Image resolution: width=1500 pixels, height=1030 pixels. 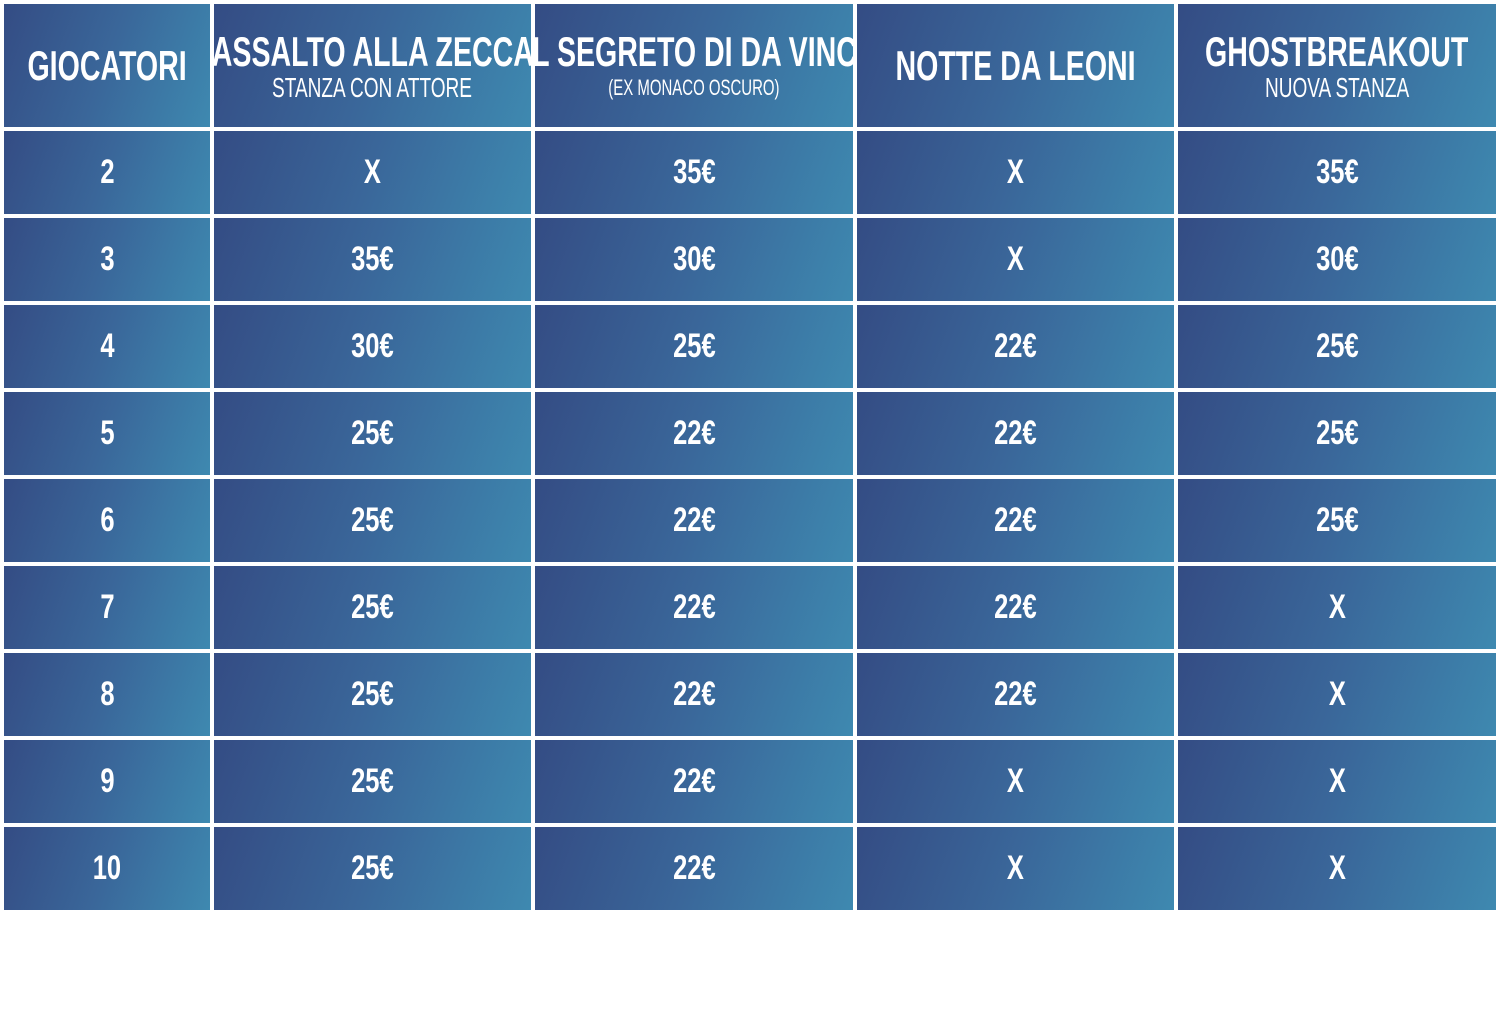 I want to click on players-cell: 9, so click(x=107, y=781).